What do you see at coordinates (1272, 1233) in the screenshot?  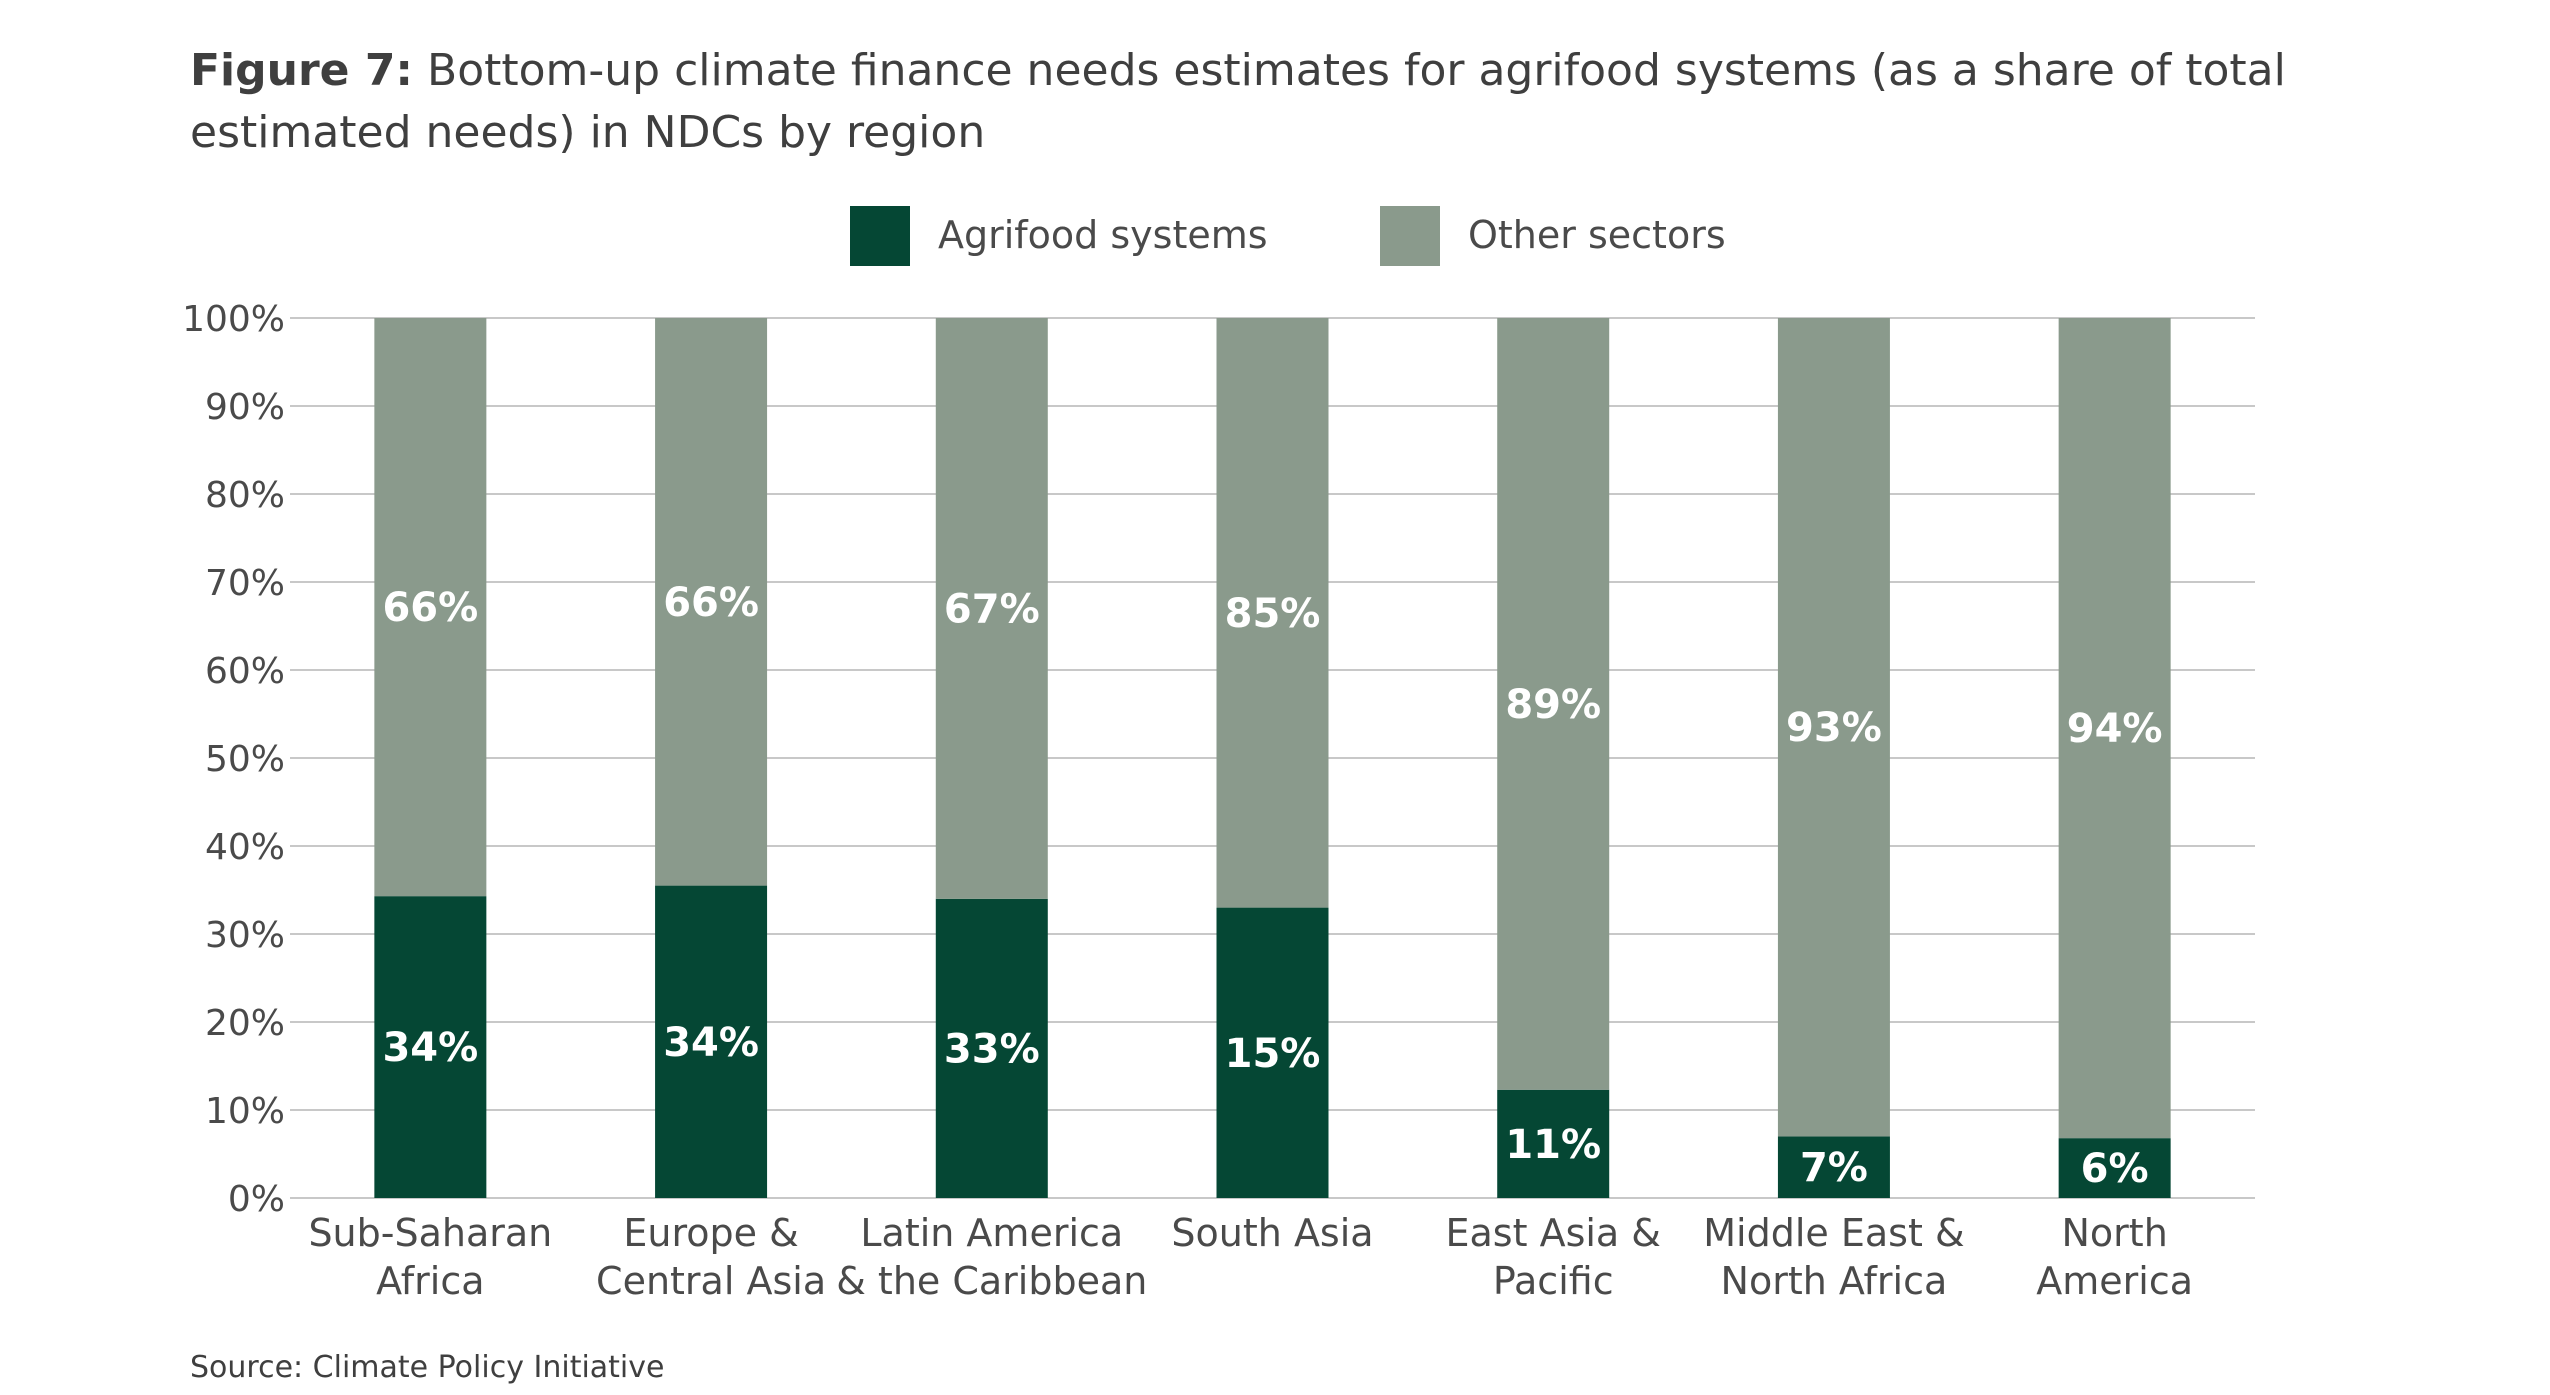 I see `x-category-label: South Asia` at bounding box center [1272, 1233].